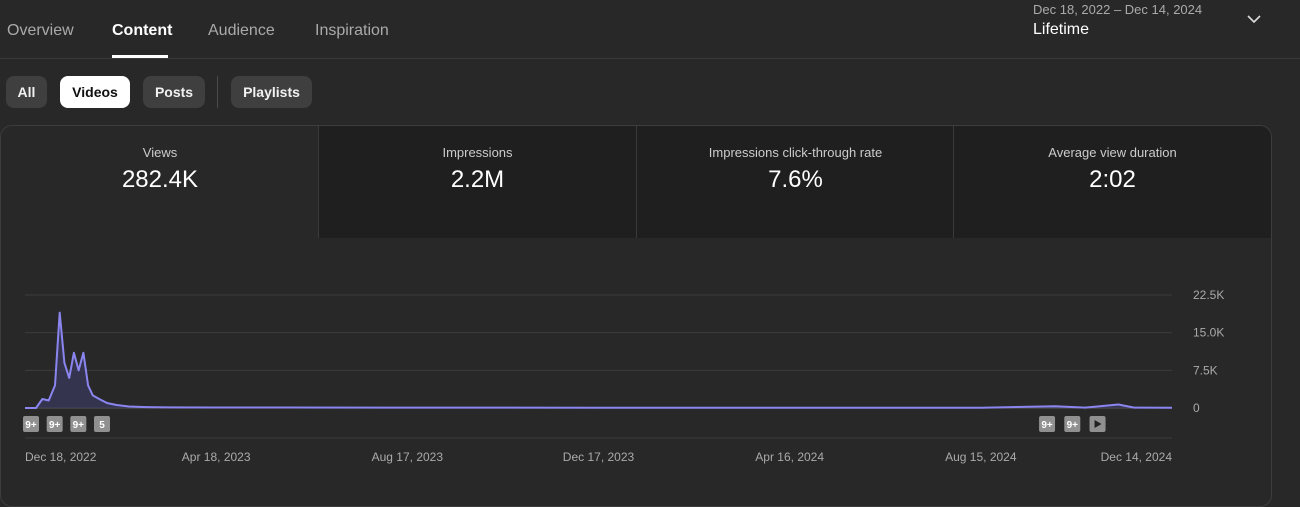 The image size is (1300, 507). What do you see at coordinates (789, 457) in the screenshot?
I see `x-tick-label: Apr 16, 2024` at bounding box center [789, 457].